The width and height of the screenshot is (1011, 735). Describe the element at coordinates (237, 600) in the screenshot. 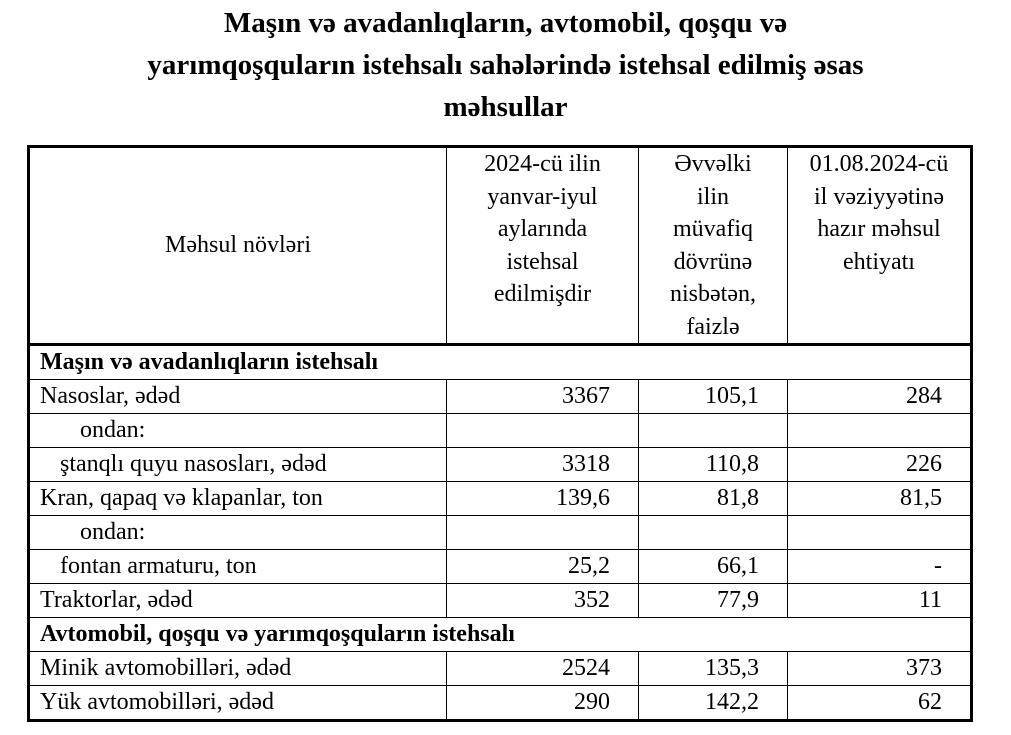

I see `product-label: Traktorlar, ədəd` at that location.